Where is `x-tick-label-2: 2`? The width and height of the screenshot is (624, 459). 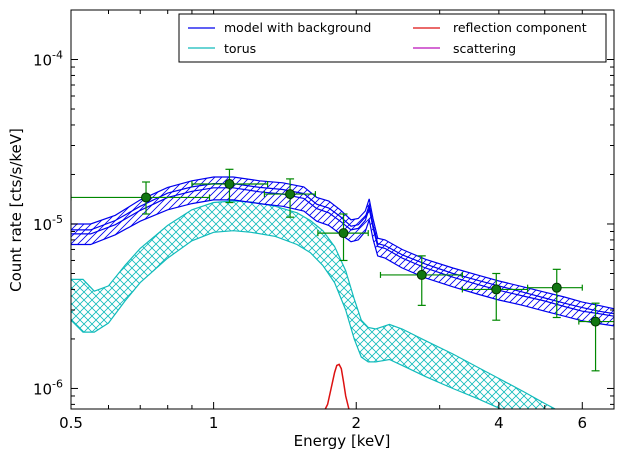 x-tick-label-2: 2 is located at coordinates (356, 423).